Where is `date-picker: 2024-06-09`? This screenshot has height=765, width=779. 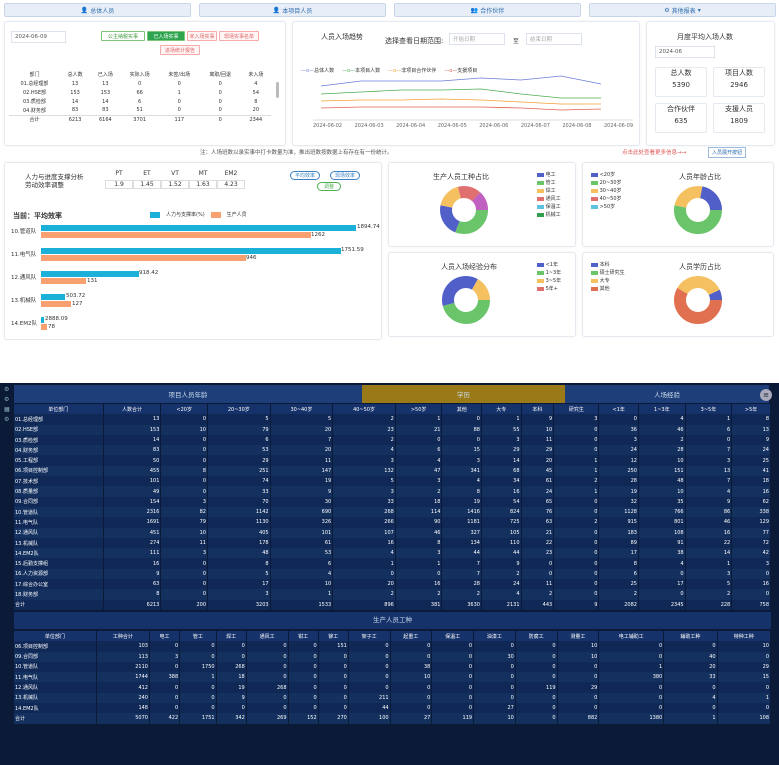
date-picker: 2024-06-09 is located at coordinates (38, 37).